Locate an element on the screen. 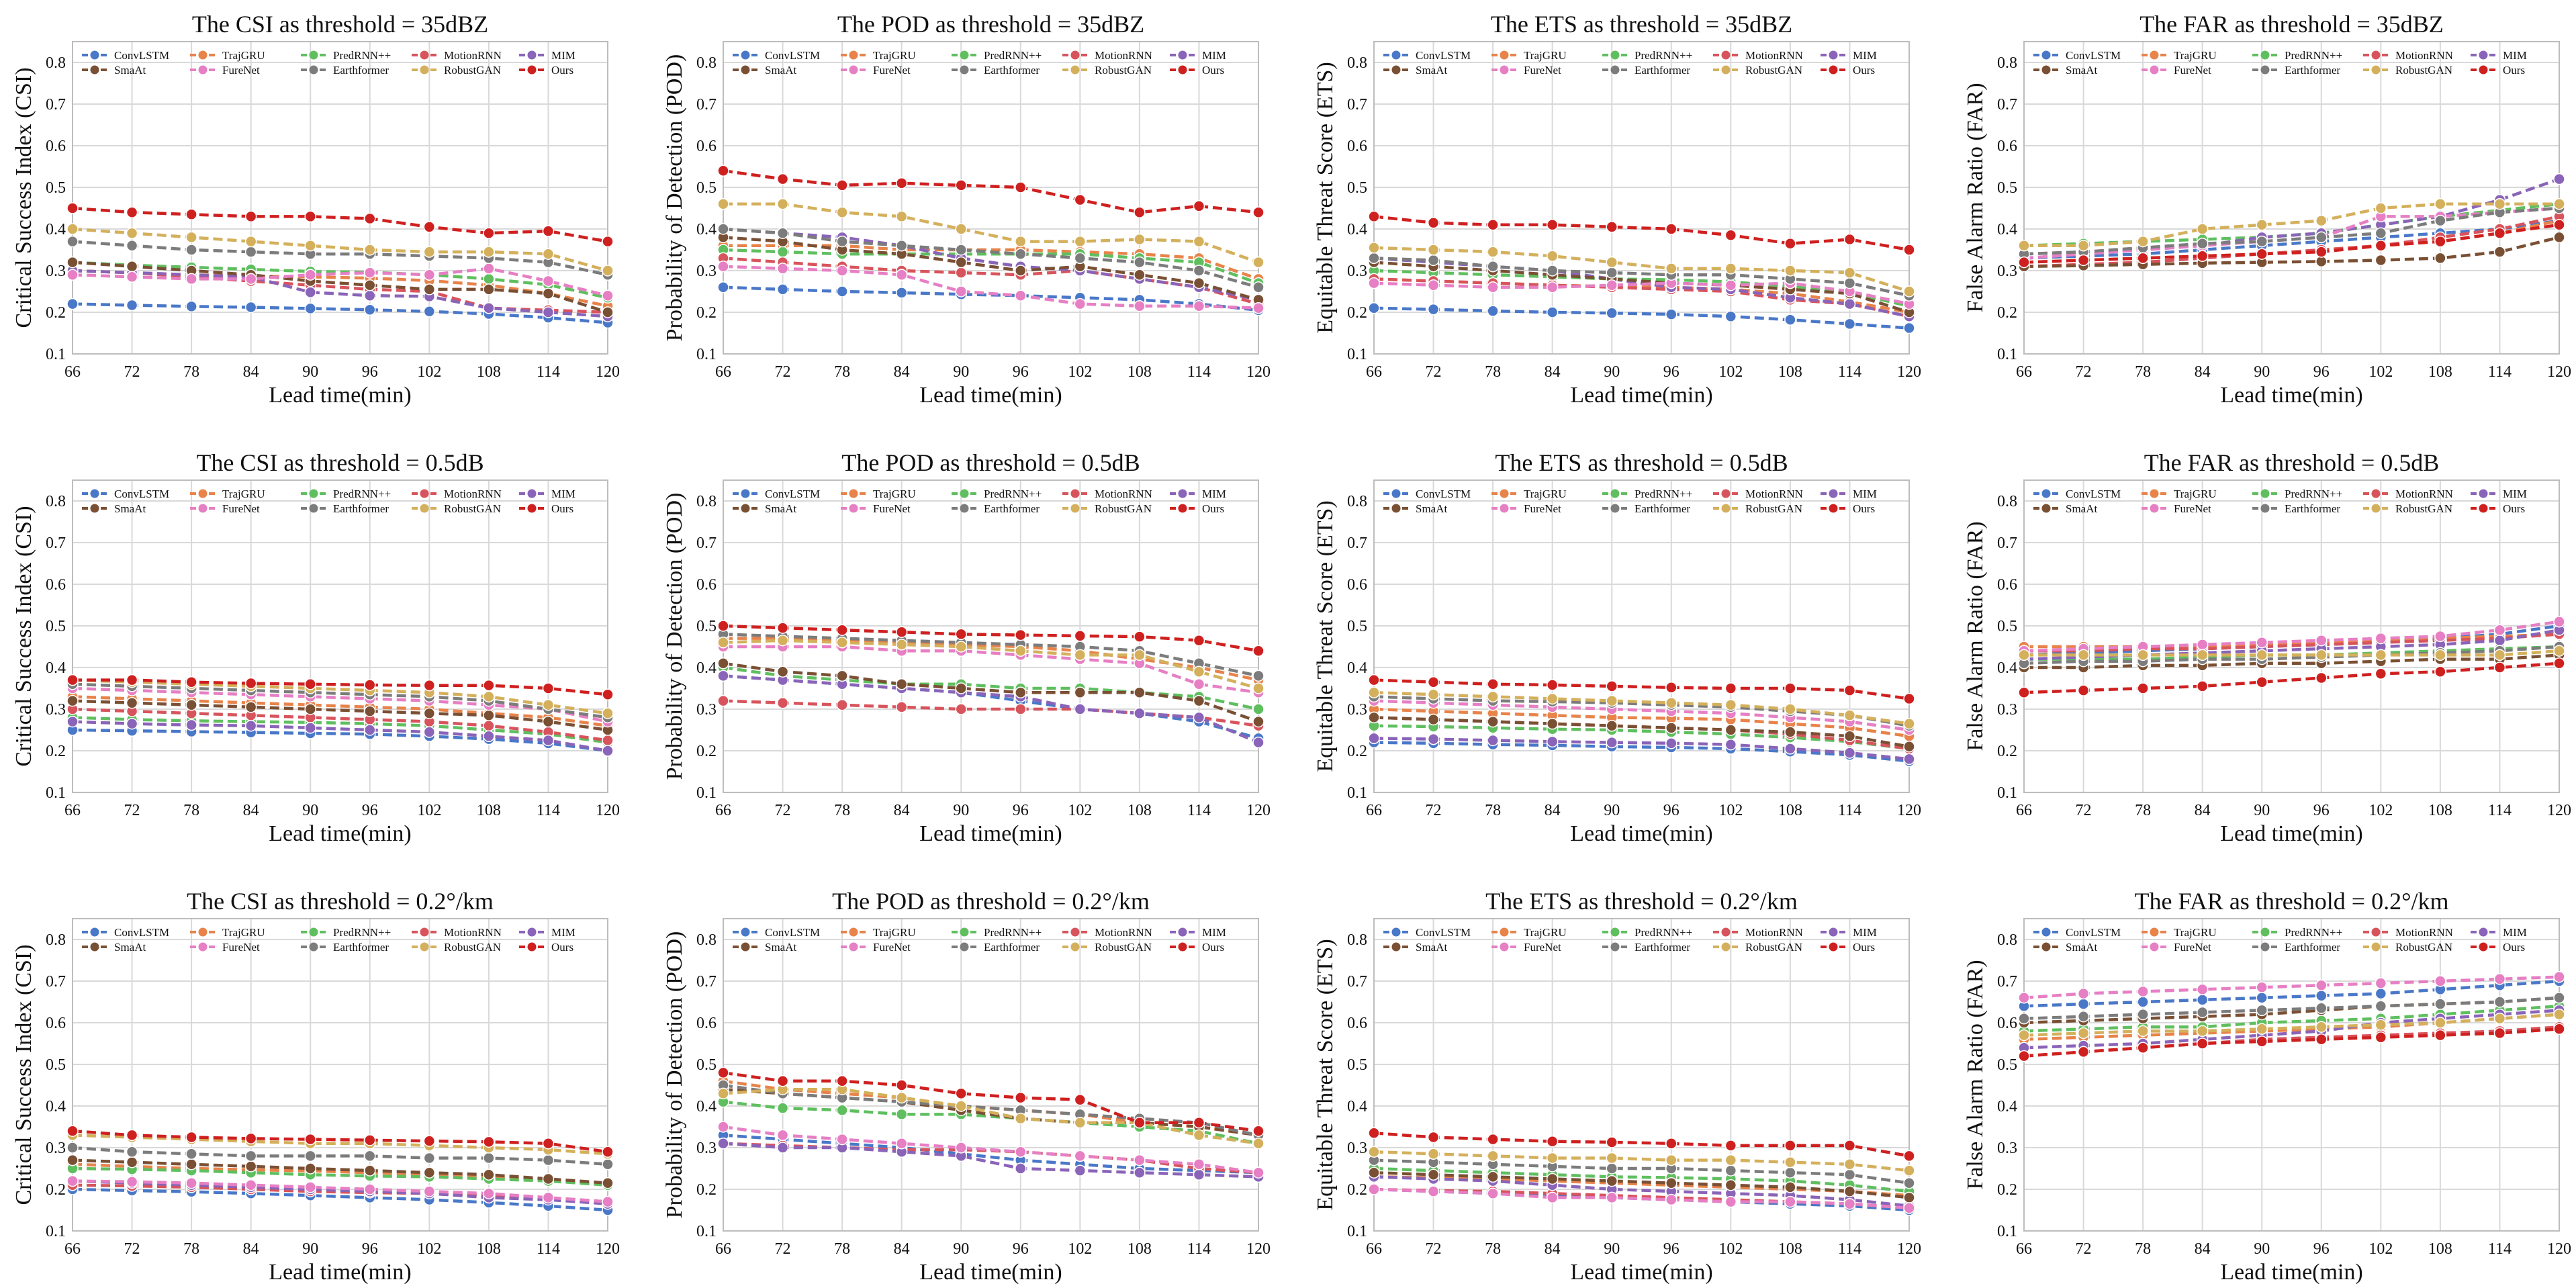  legend-label: MotionRNN is located at coordinates (1774, 55).